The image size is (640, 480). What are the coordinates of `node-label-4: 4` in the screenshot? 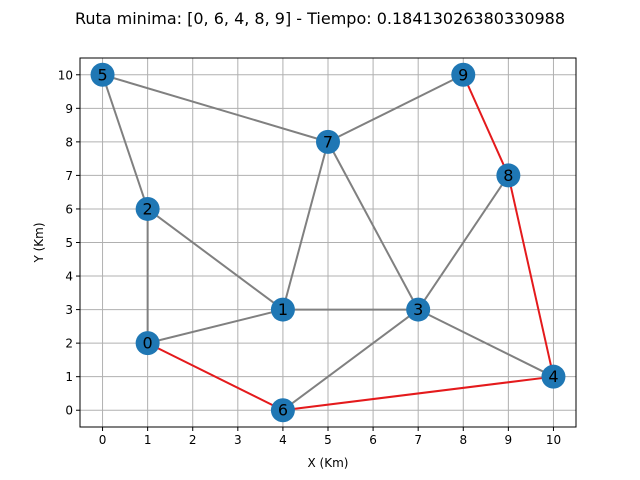 It's located at (553, 376).